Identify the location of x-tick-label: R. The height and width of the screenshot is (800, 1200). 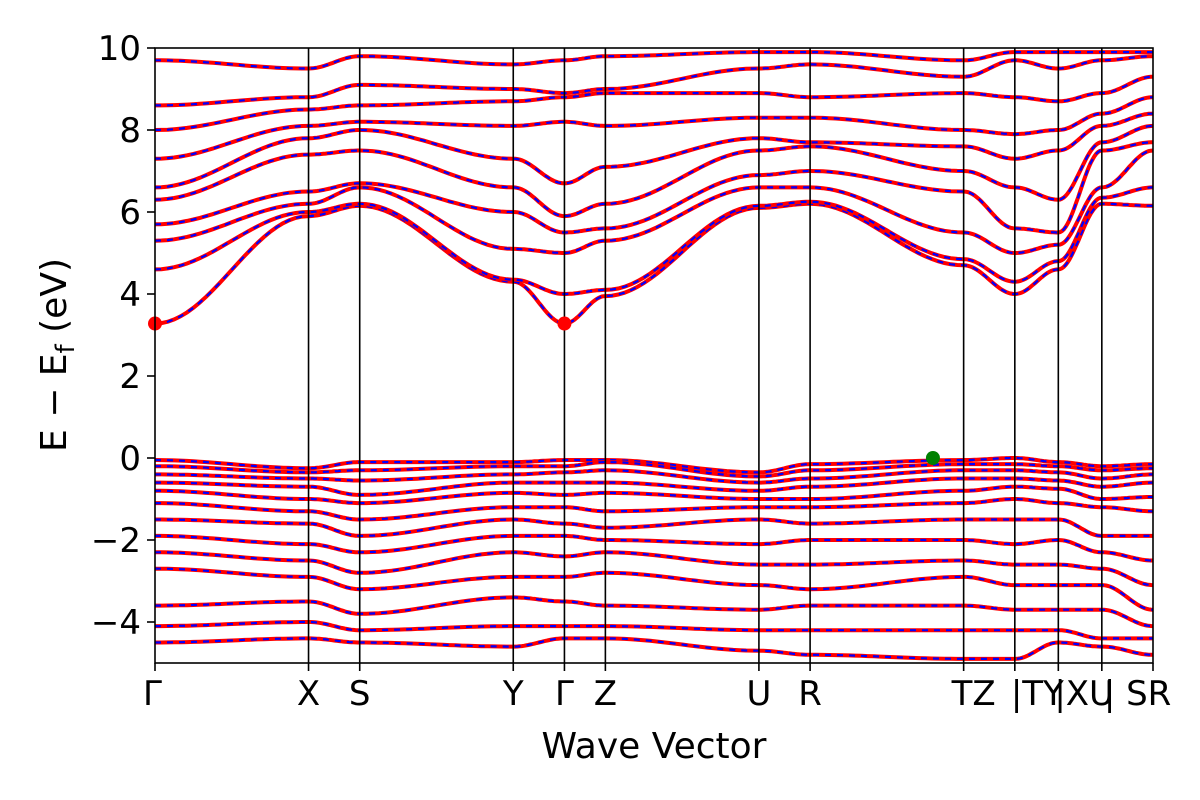
(810, 694).